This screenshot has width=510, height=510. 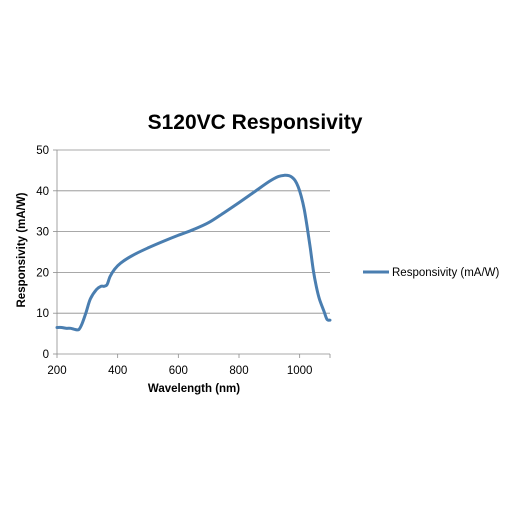 I want to click on x-tick-label: 800, so click(x=238, y=371).